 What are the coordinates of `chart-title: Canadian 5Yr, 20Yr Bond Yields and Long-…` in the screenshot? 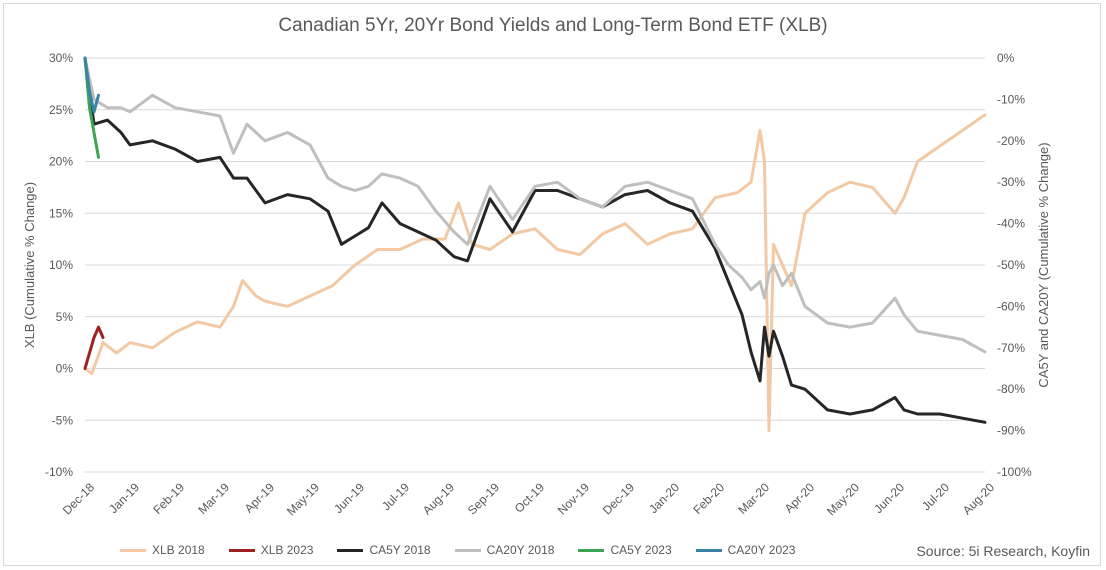 It's located at (553, 25).